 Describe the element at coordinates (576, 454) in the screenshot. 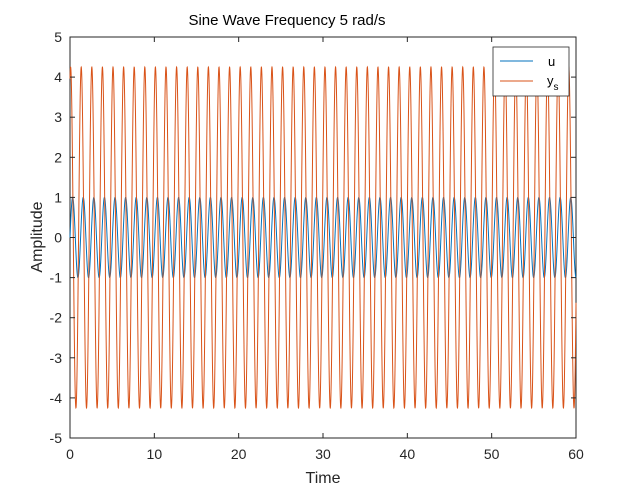

I see `x-tick-label: 60` at that location.